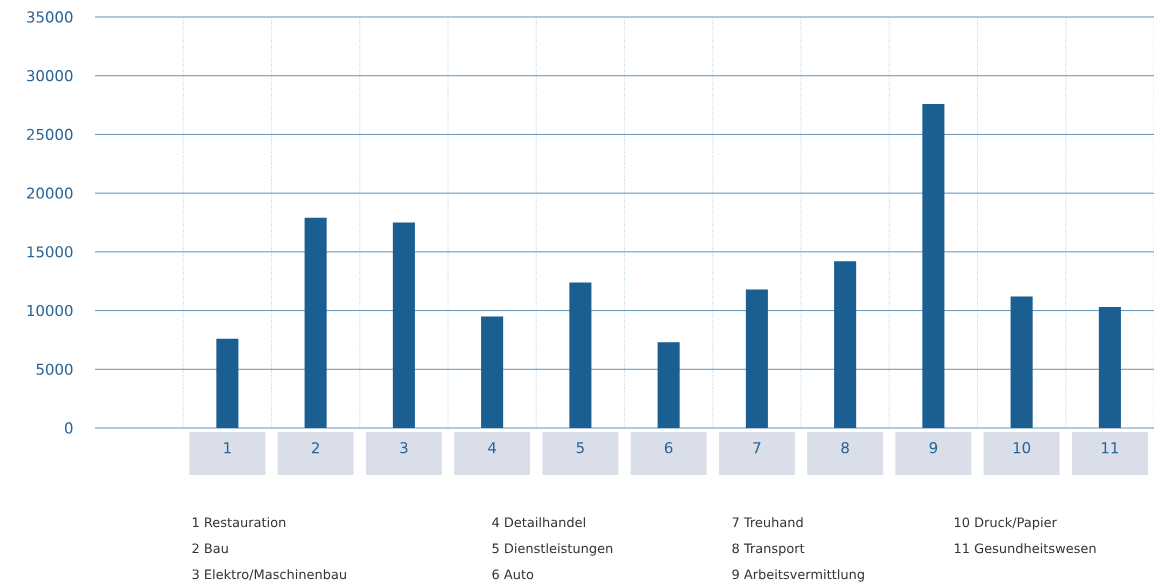 Image resolution: width=1154 pixels, height=586 pixels. I want to click on x-tick-label: 5, so click(580, 448).